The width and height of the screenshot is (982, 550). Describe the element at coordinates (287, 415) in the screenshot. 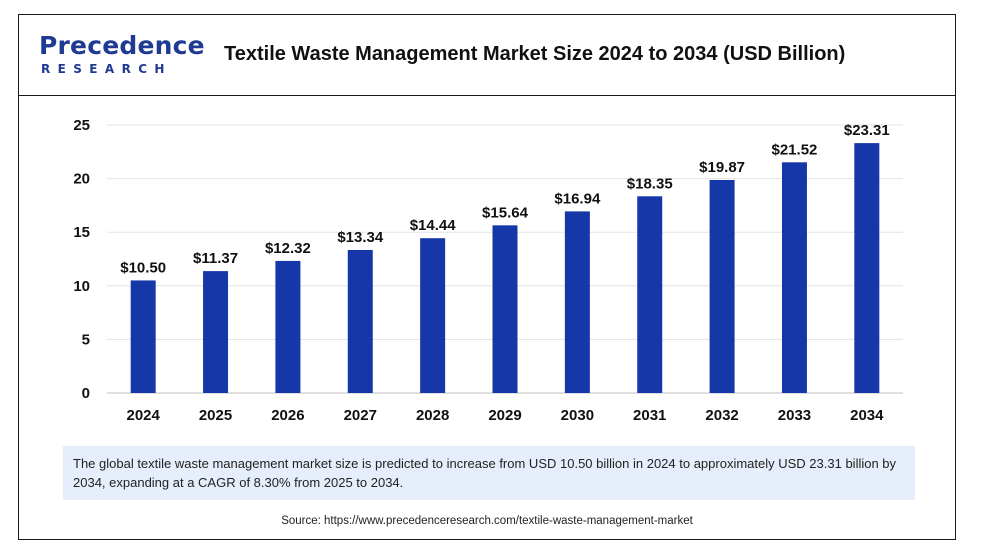

I see `x-tick-label: 2026` at that location.